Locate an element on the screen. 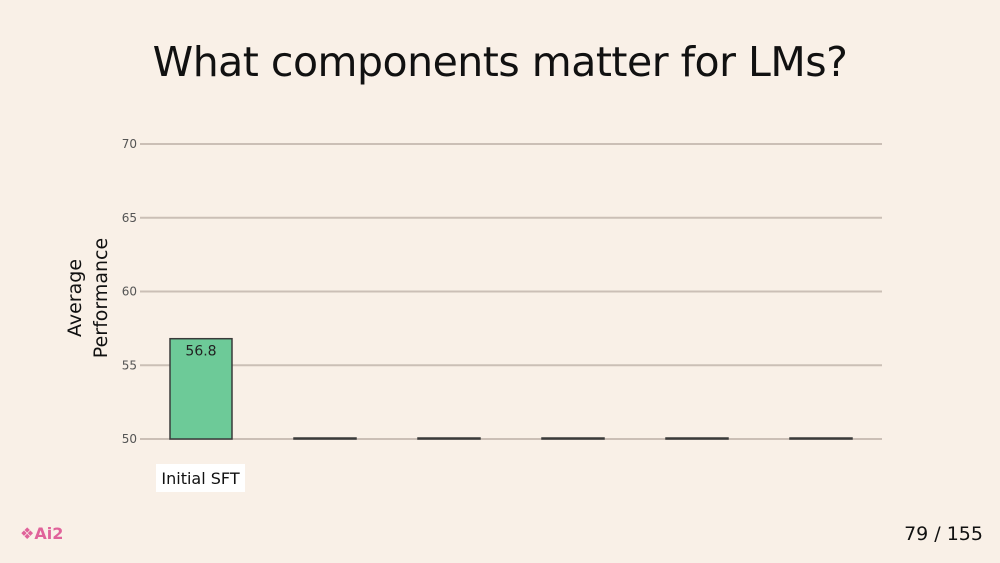  logo-text: Ai2 is located at coordinates (49, 533).